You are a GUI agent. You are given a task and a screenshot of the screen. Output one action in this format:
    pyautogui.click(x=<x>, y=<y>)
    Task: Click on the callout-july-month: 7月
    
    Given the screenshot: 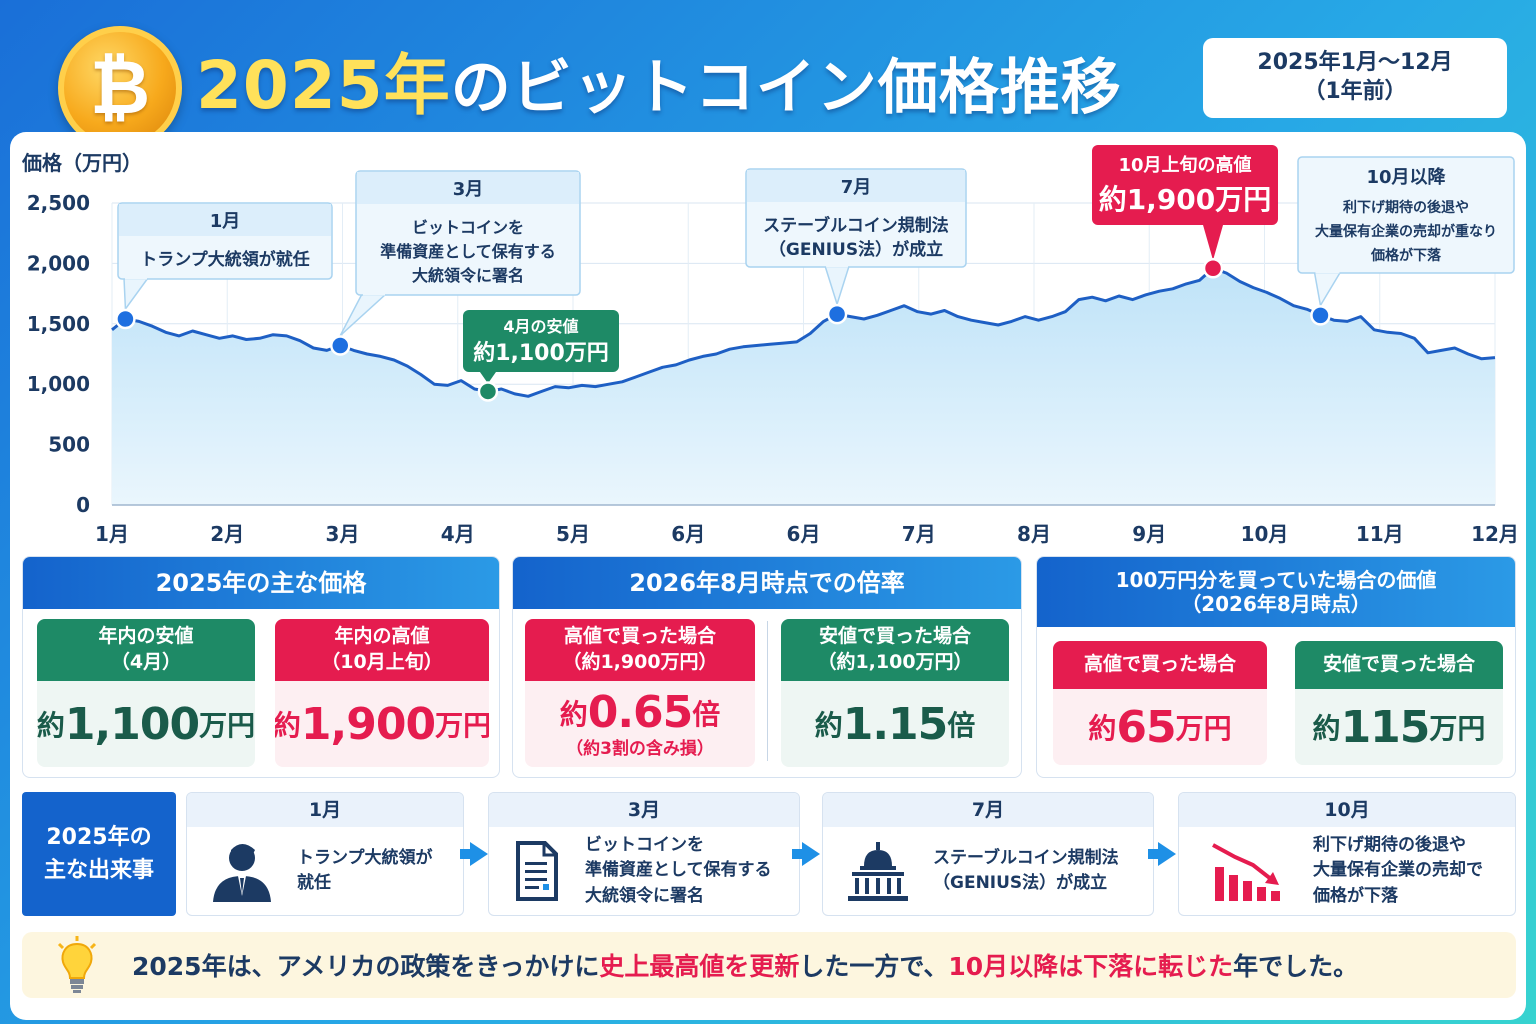 What is the action you would take?
    pyautogui.click(x=856, y=187)
    